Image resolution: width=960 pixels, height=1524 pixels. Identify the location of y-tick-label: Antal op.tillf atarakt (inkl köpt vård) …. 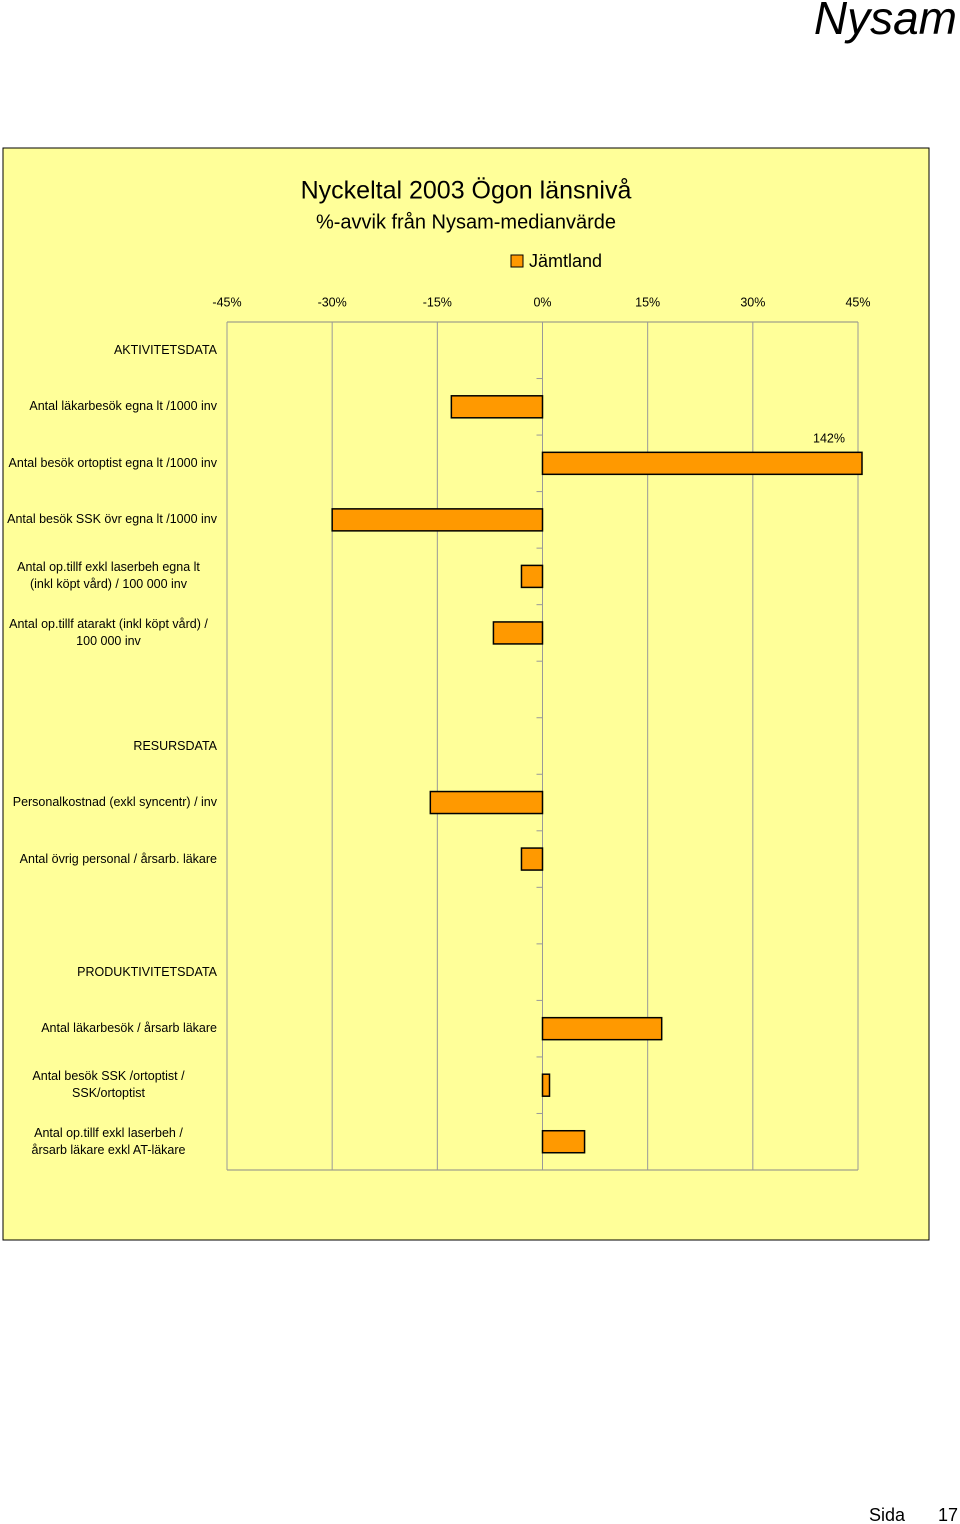
(108, 632).